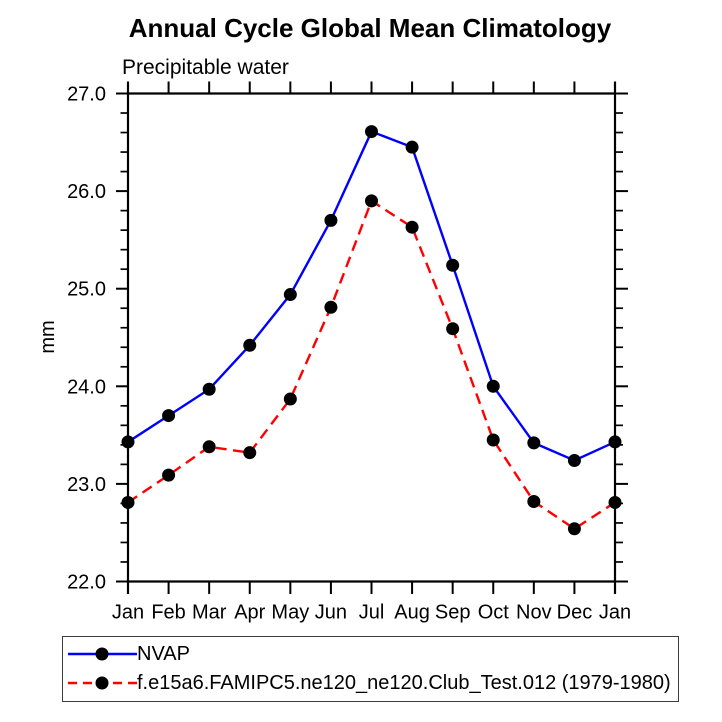 The image size is (722, 722). I want to click on x-tick-label: Jul, so click(372, 613).